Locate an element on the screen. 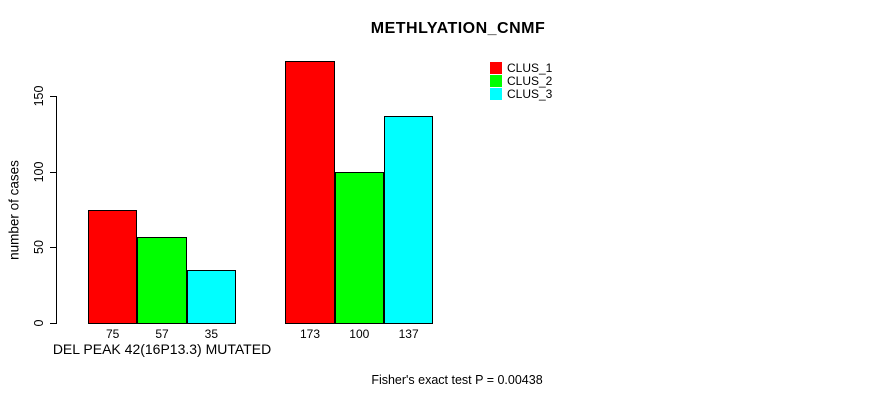 Image resolution: width=890 pixels, height=400 pixels. y-axis-tick-label: 100 is located at coordinates (39, 172).